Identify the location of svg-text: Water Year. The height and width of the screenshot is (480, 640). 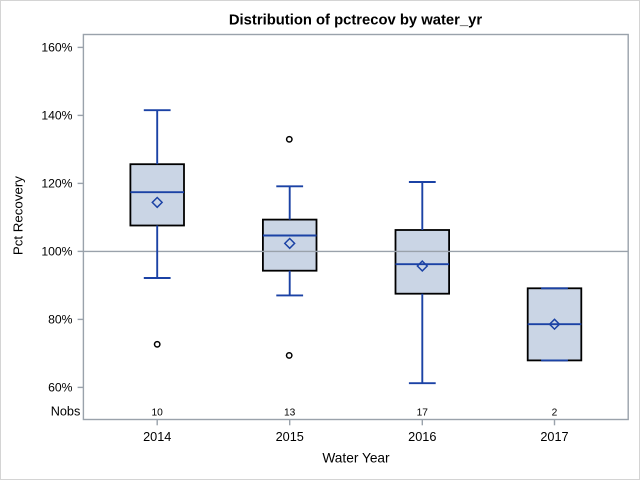
(356, 458).